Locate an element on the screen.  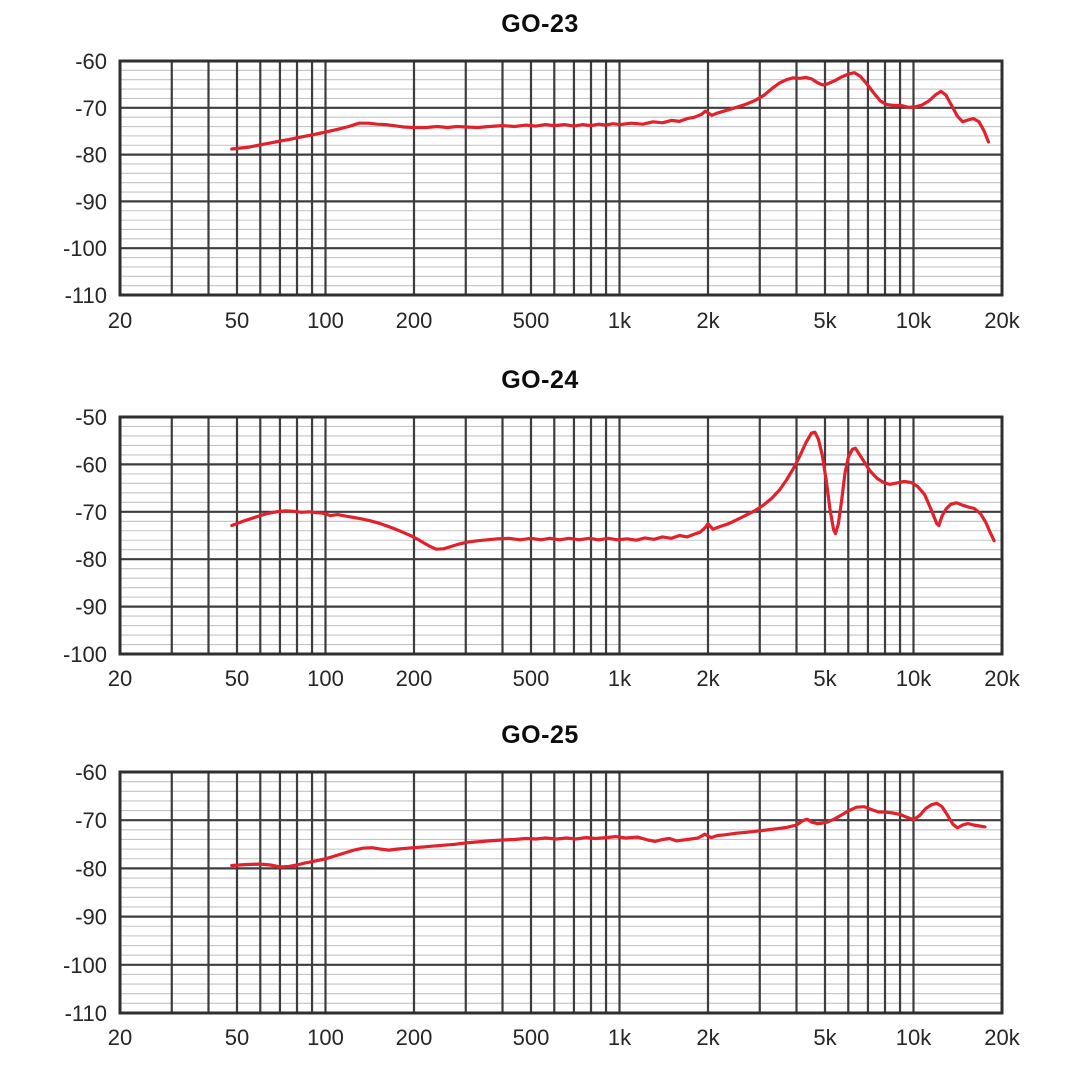
y-tick-label: -50 is located at coordinates (91, 417).